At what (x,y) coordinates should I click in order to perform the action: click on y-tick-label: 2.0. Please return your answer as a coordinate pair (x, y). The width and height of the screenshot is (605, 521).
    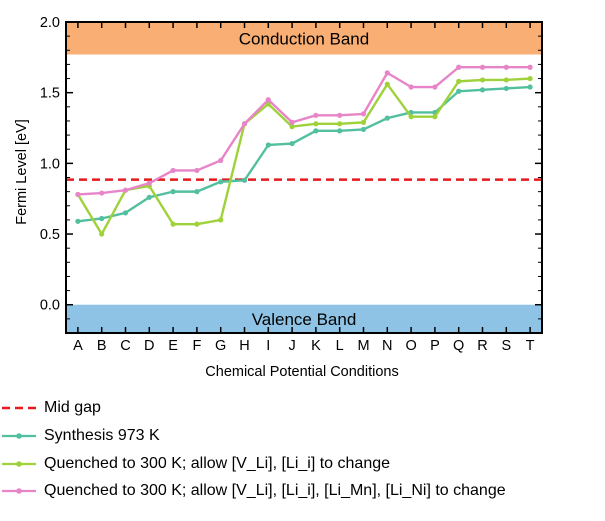
    Looking at the image, I should click on (50, 23).